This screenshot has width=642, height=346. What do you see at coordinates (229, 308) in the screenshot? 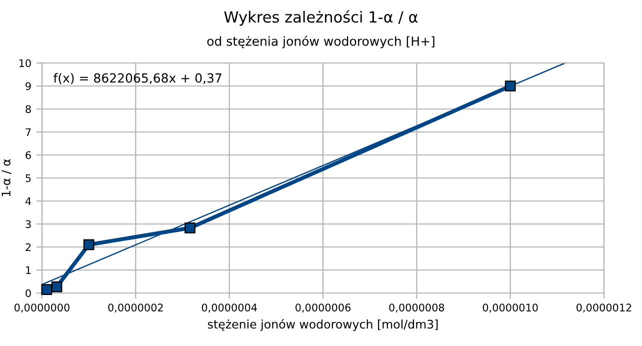
I see `x-tick-label: 0,0000004` at bounding box center [229, 308].